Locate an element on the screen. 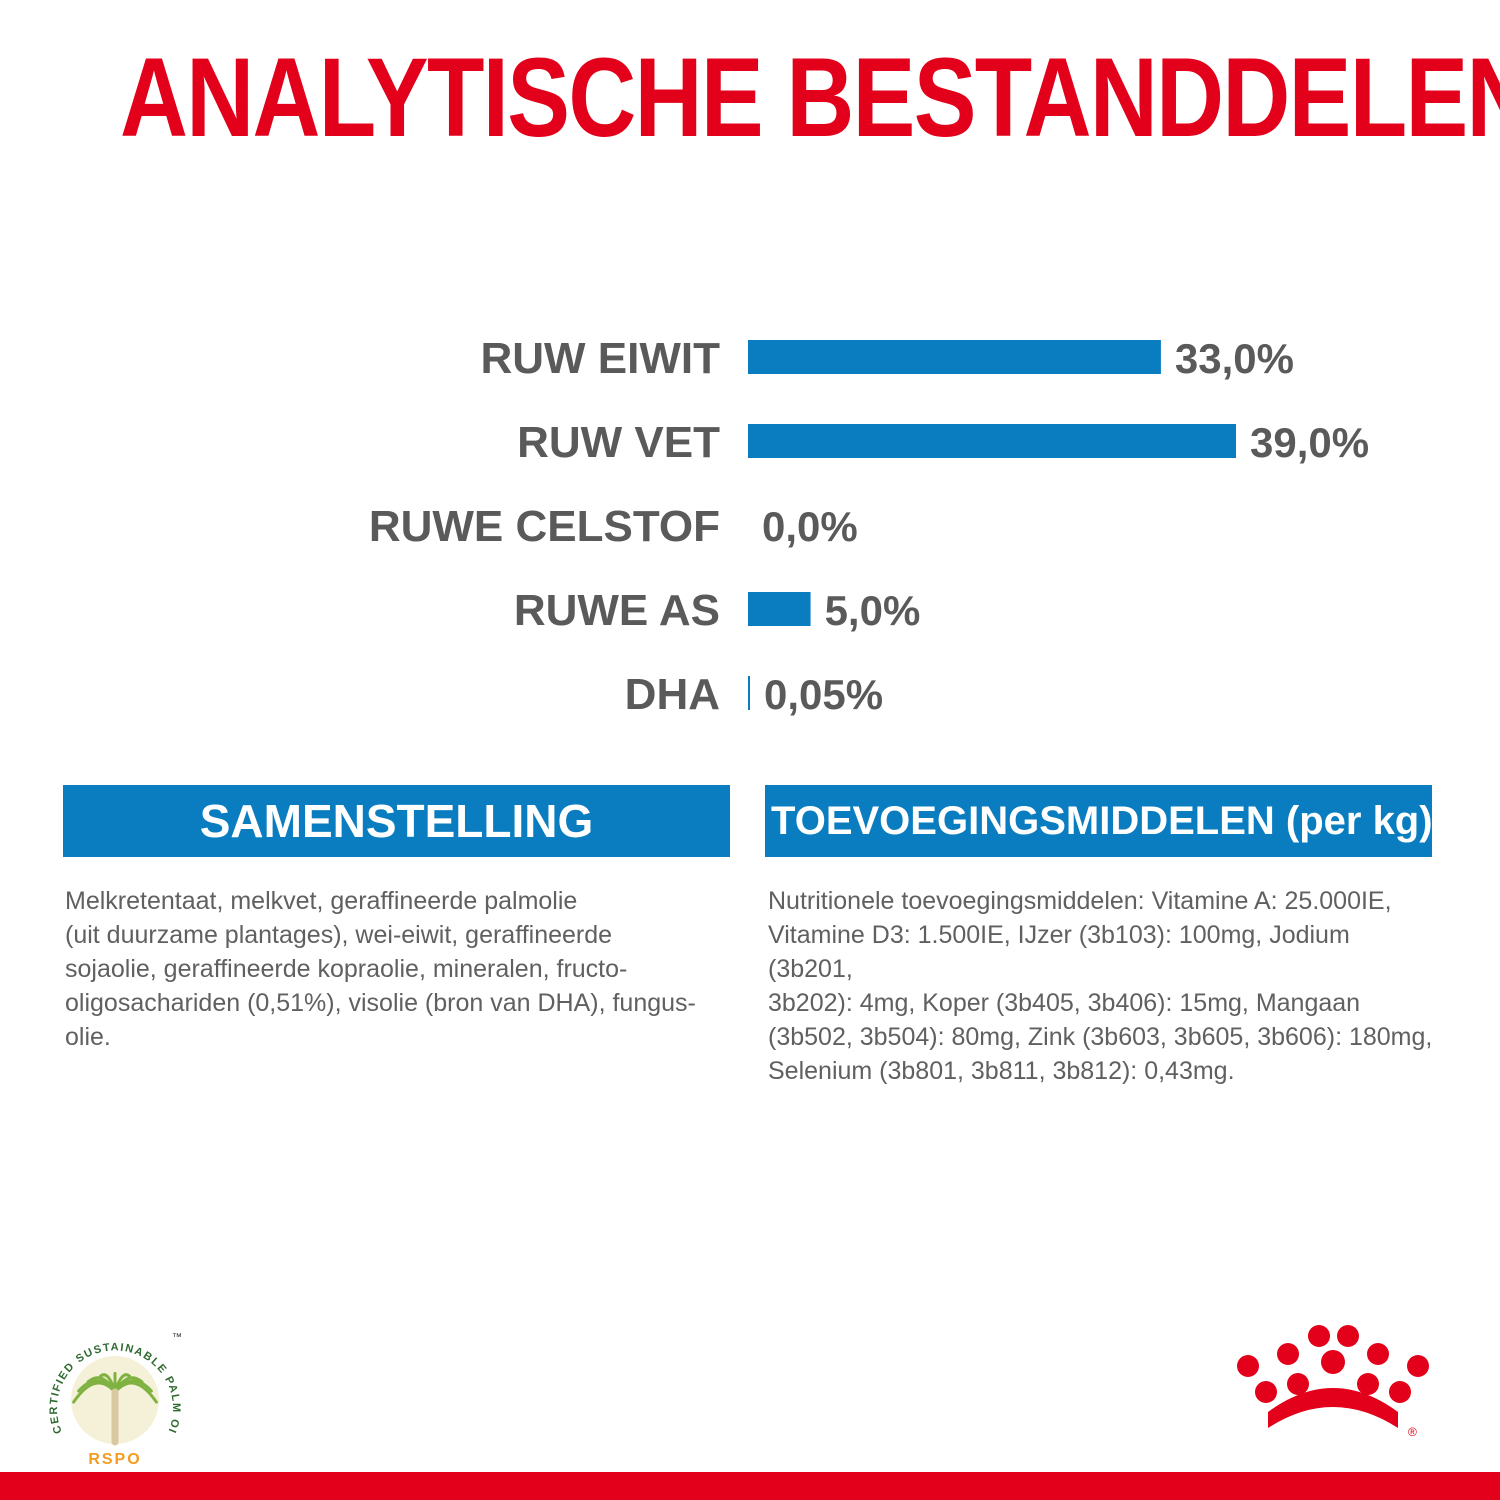 Image resolution: width=1500 pixels, height=1500 pixels. value-label: 0,0% is located at coordinates (810, 526).